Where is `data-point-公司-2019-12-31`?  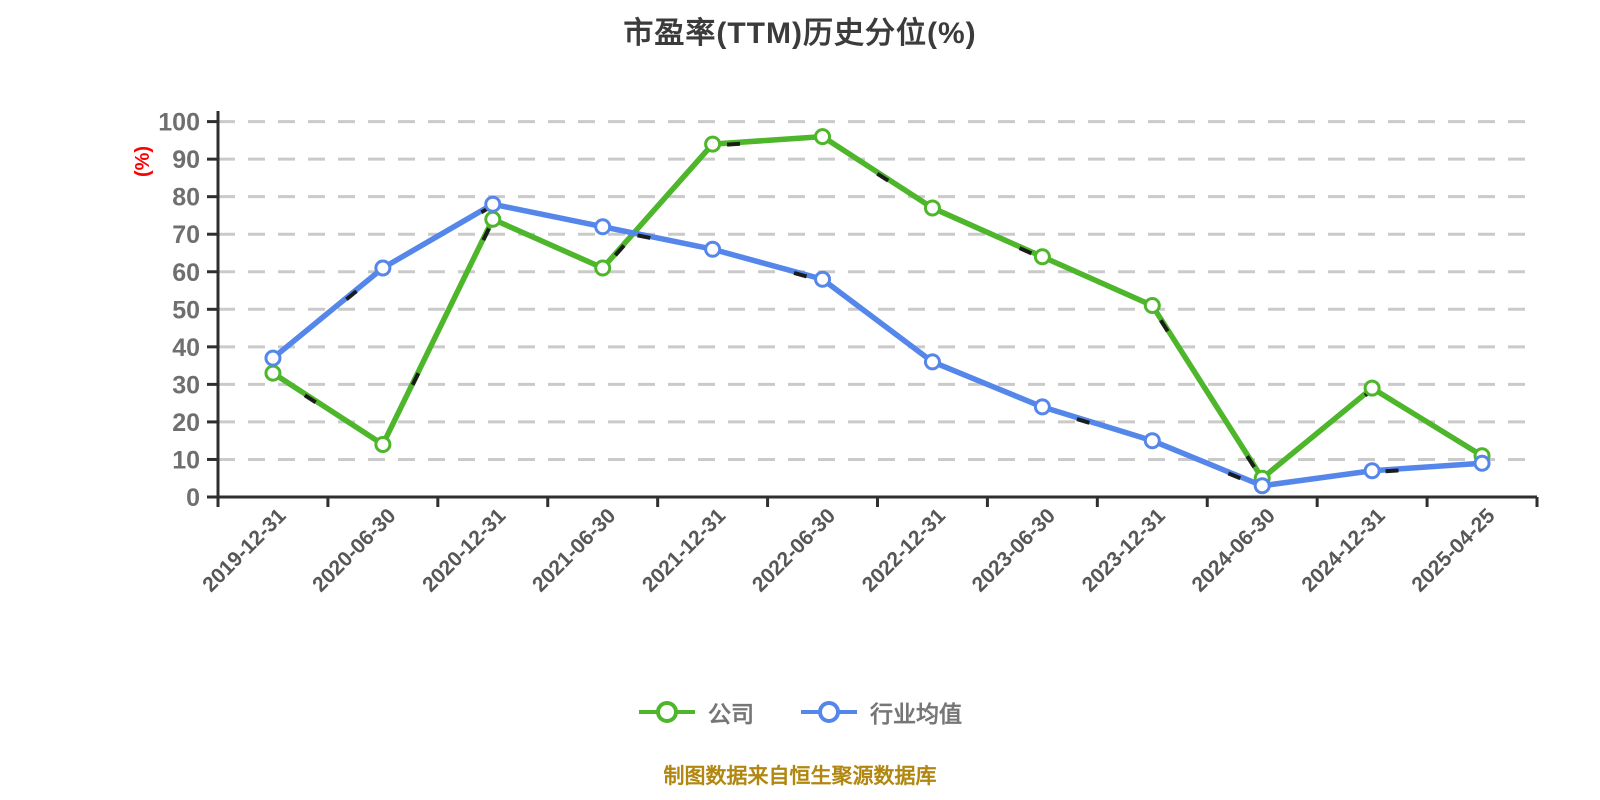 data-point-公司-2019-12-31 is located at coordinates (273, 373).